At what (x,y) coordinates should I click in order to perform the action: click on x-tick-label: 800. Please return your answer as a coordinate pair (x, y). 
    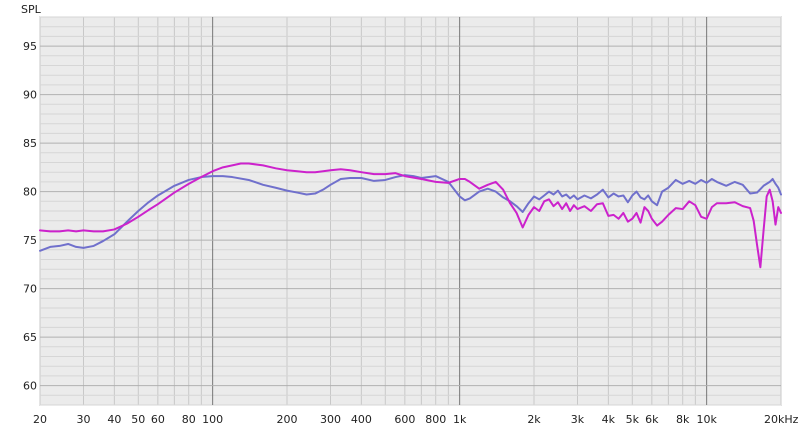
    Looking at the image, I should click on (435, 419).